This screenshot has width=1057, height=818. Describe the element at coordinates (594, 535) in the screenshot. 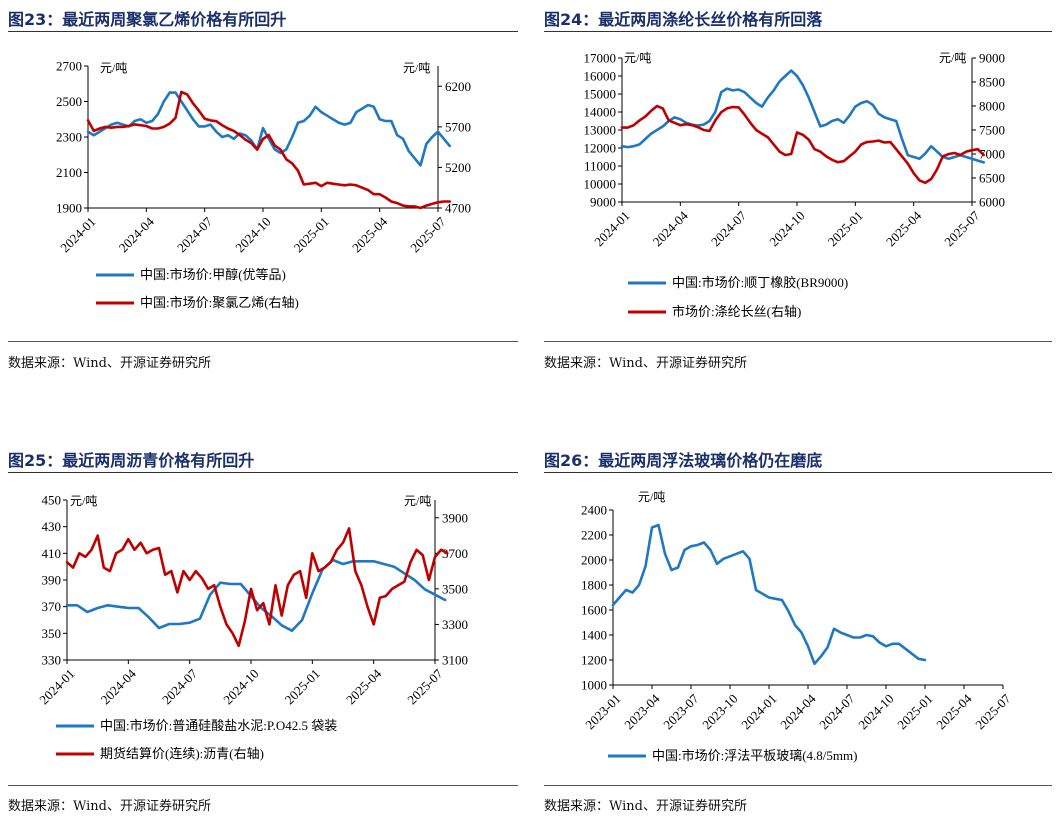

I see `y-tick-label-left: 2200` at that location.